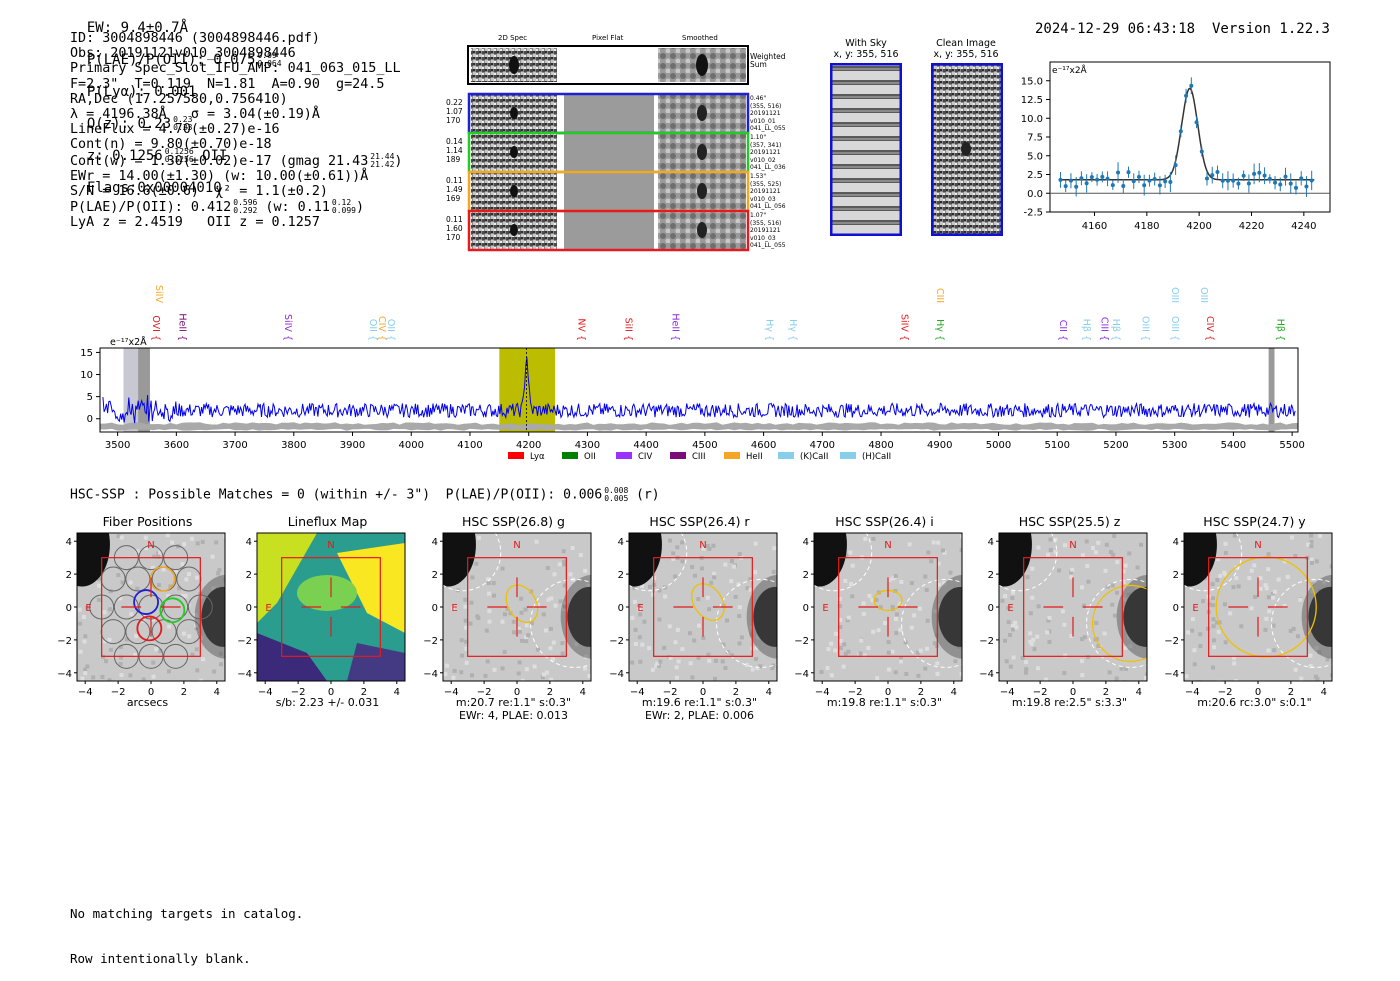 Image resolution: width=1400 pixels, height=981 pixels. Describe the element at coordinates (1032, 119) in the screenshot. I see `zoom-ytick-label: 10.0` at that location.